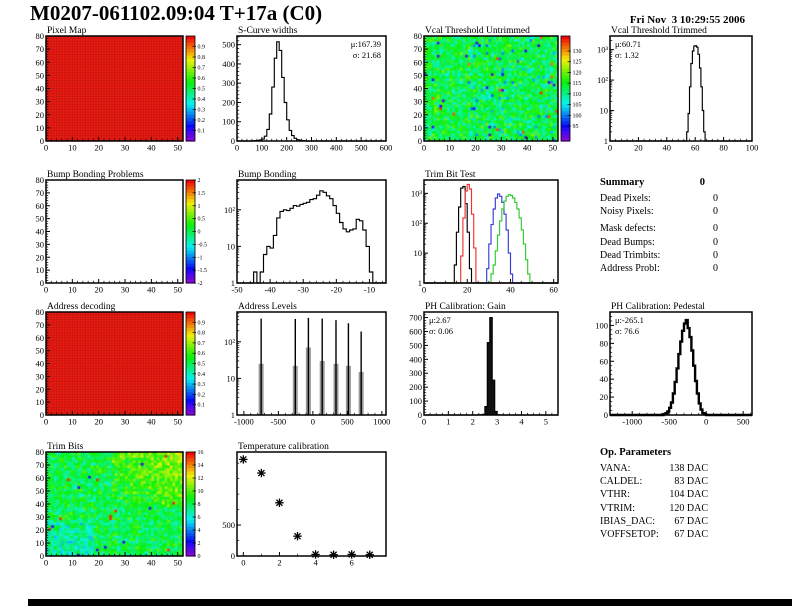  I want to click on svg-text: 6, so click(352, 563).